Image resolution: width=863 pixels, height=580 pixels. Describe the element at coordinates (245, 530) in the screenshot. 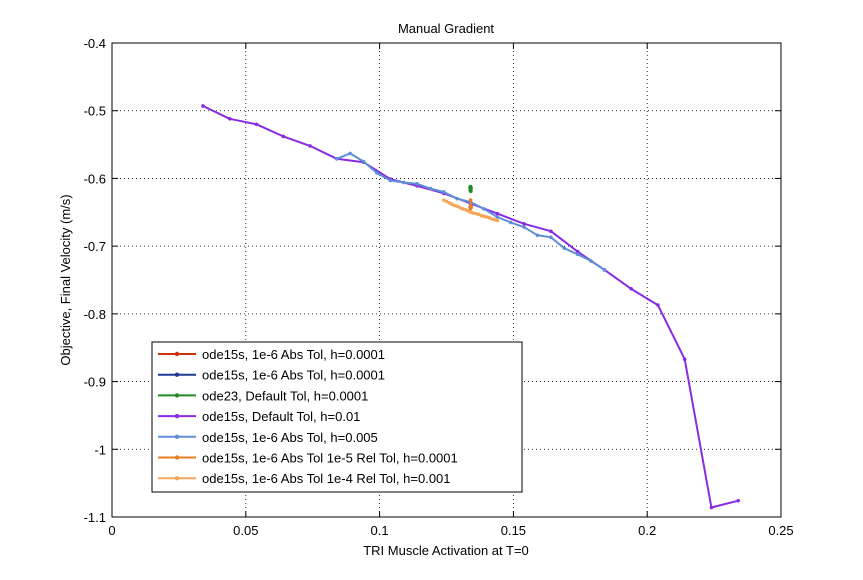

I see `x-tick-label: 0.05` at that location.